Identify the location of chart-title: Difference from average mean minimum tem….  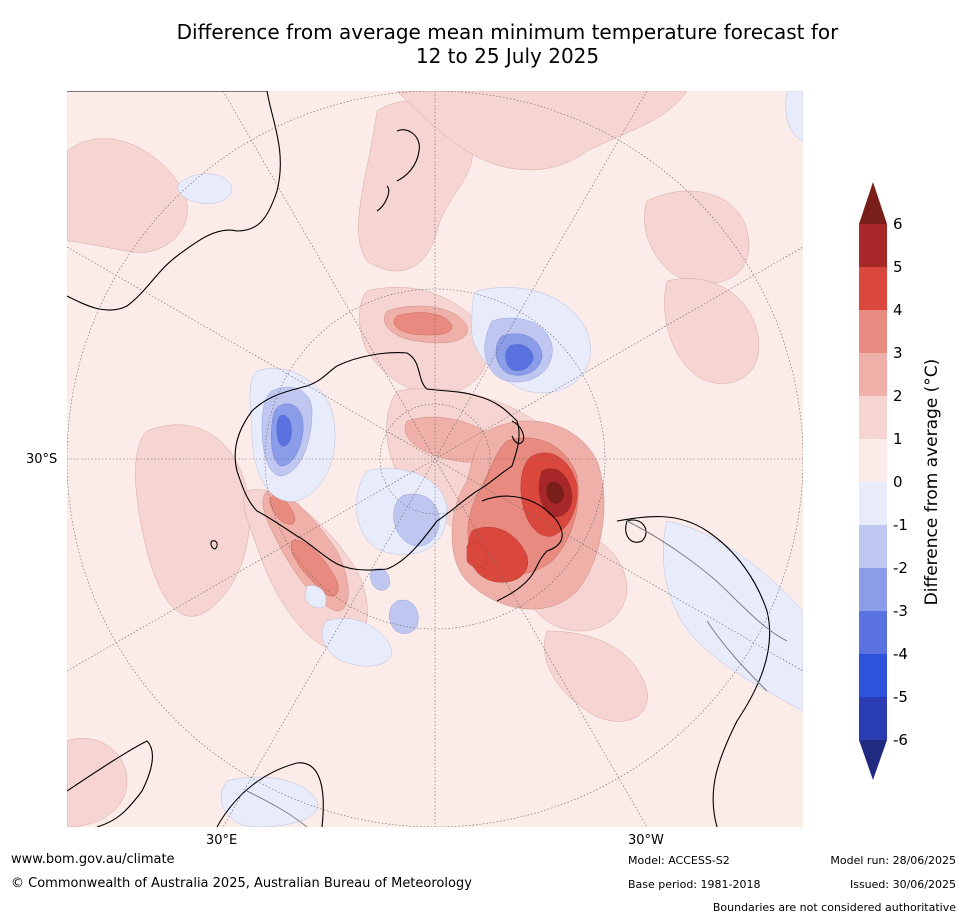
(507, 44).